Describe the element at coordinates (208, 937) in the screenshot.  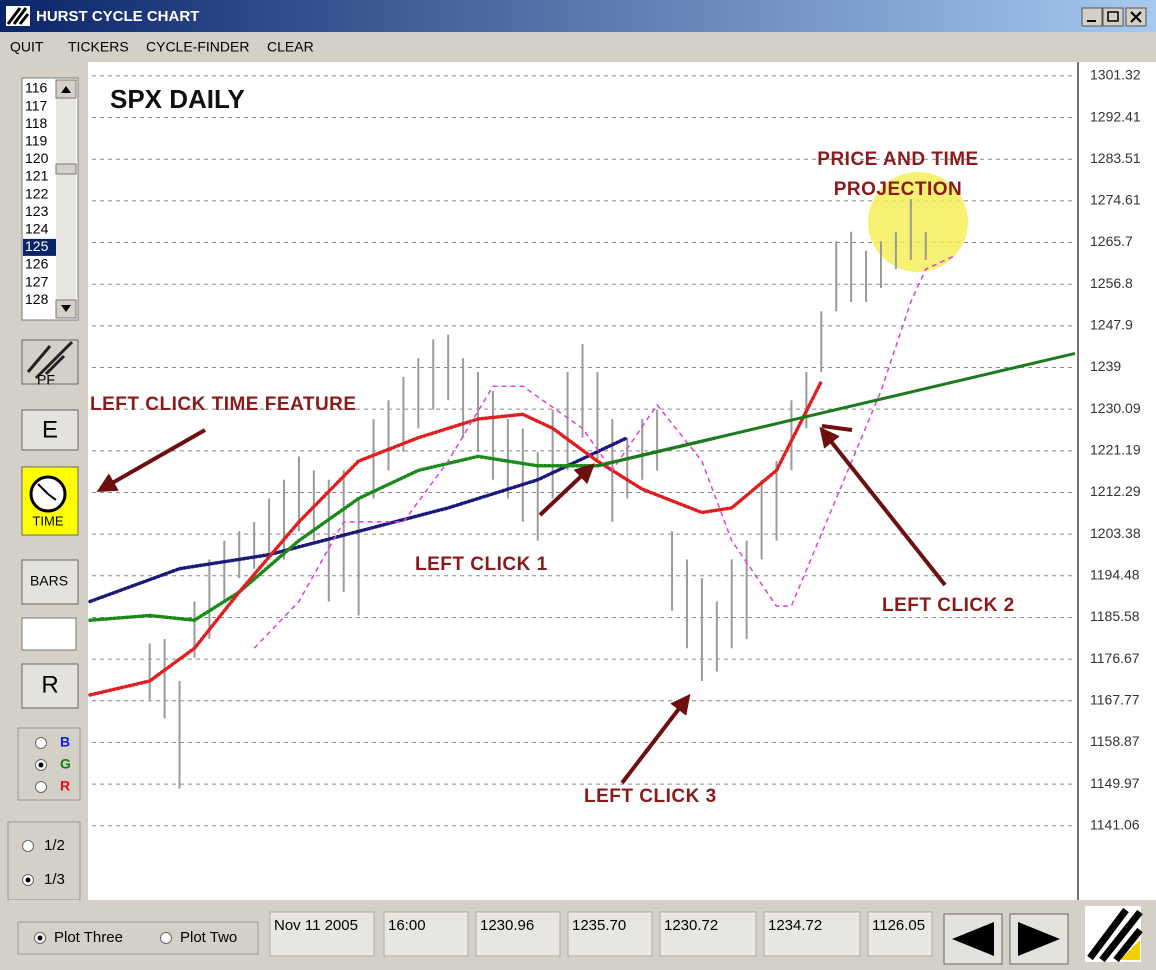
I see `radio-label: Plot Two` at that location.